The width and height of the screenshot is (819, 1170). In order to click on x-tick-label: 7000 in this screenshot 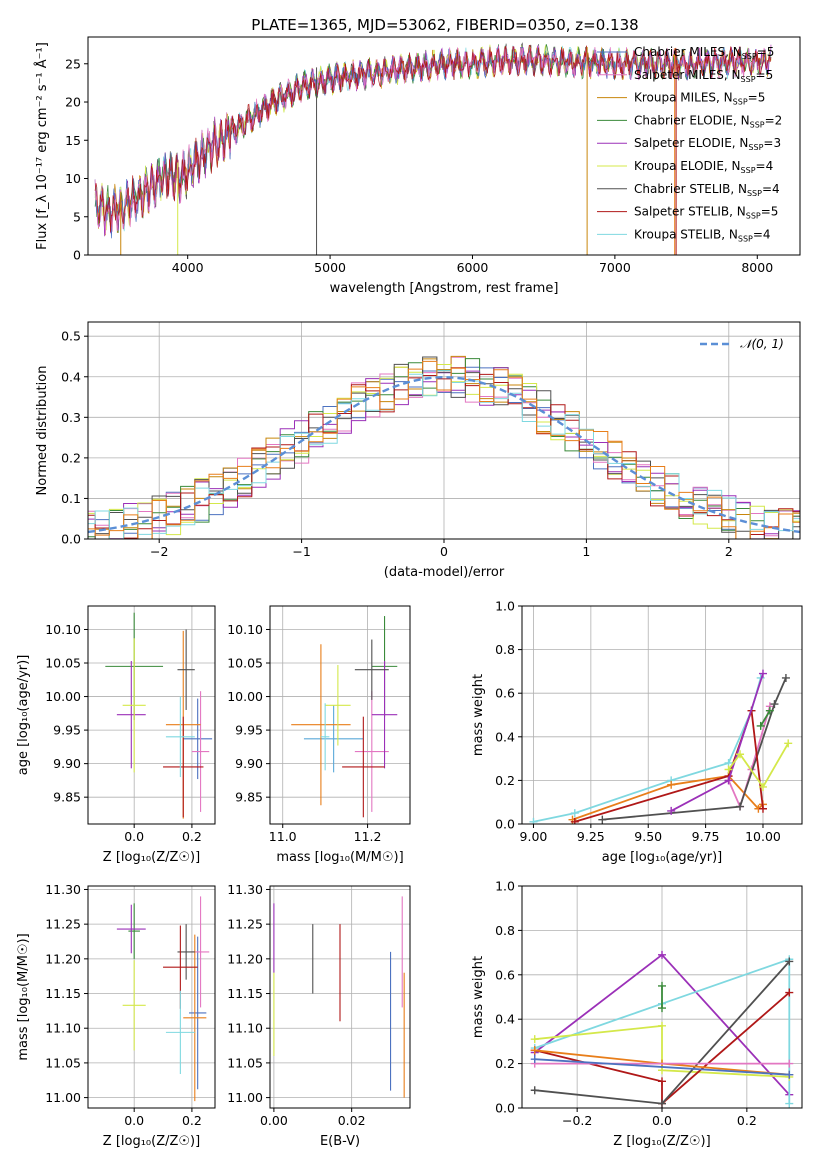, I will do `click(615, 267)`.